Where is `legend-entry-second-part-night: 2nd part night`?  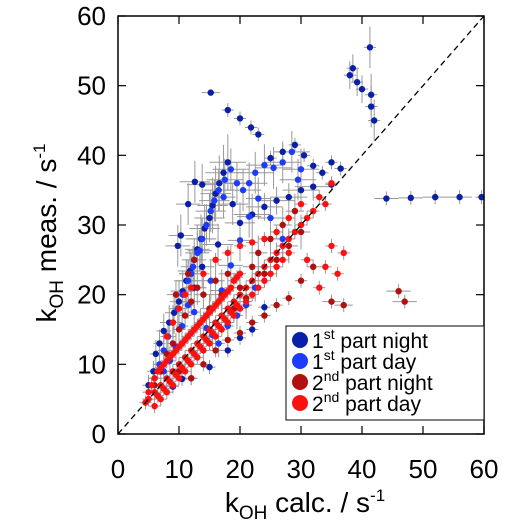
legend-entry-second-part-night: 2nd part night is located at coordinates (362, 381).